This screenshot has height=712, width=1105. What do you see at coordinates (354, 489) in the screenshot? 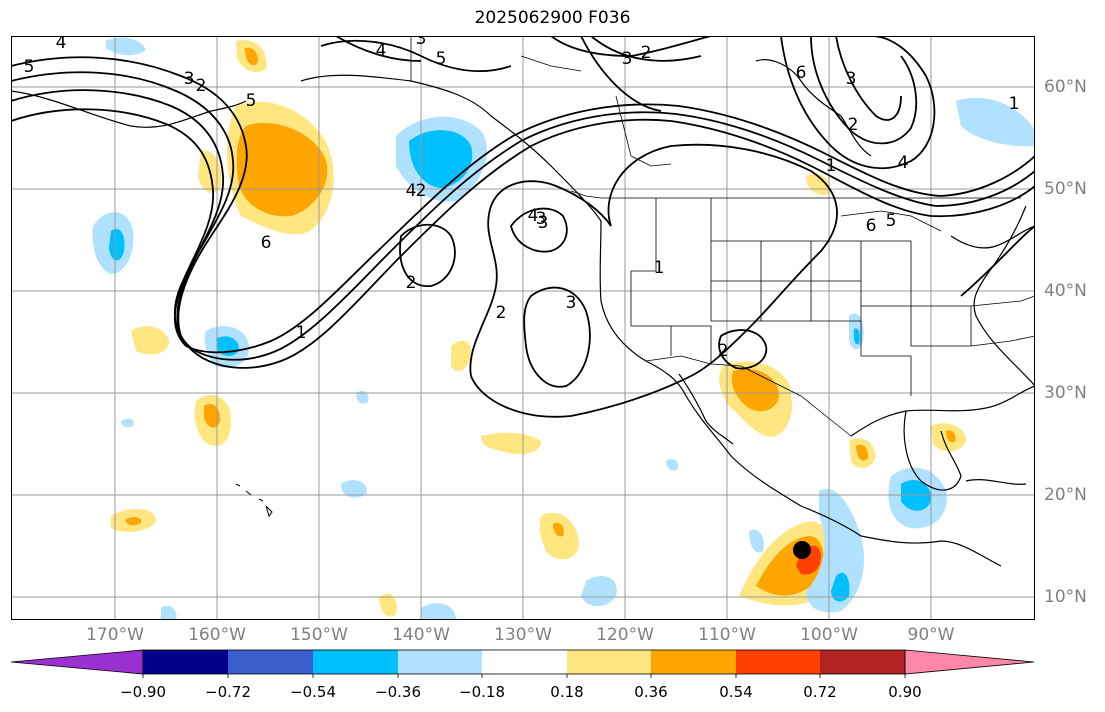
I see `shade-lightblue-138w` at bounding box center [354, 489].